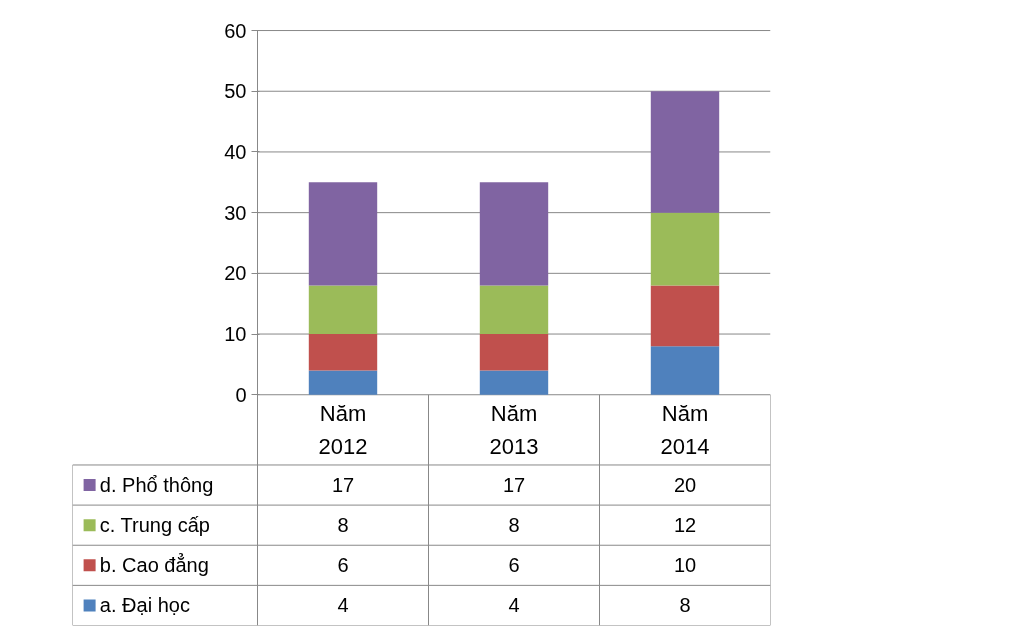 Image resolution: width=1013 pixels, height=628 pixels. Describe the element at coordinates (514, 430) in the screenshot. I see `x-tick-label: Năm 2013` at that location.